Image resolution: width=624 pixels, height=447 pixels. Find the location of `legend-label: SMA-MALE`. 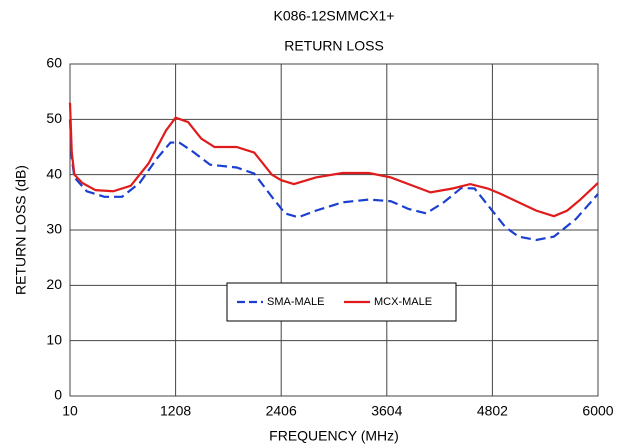

legend-label: SMA-MALE is located at coordinates (295, 302).